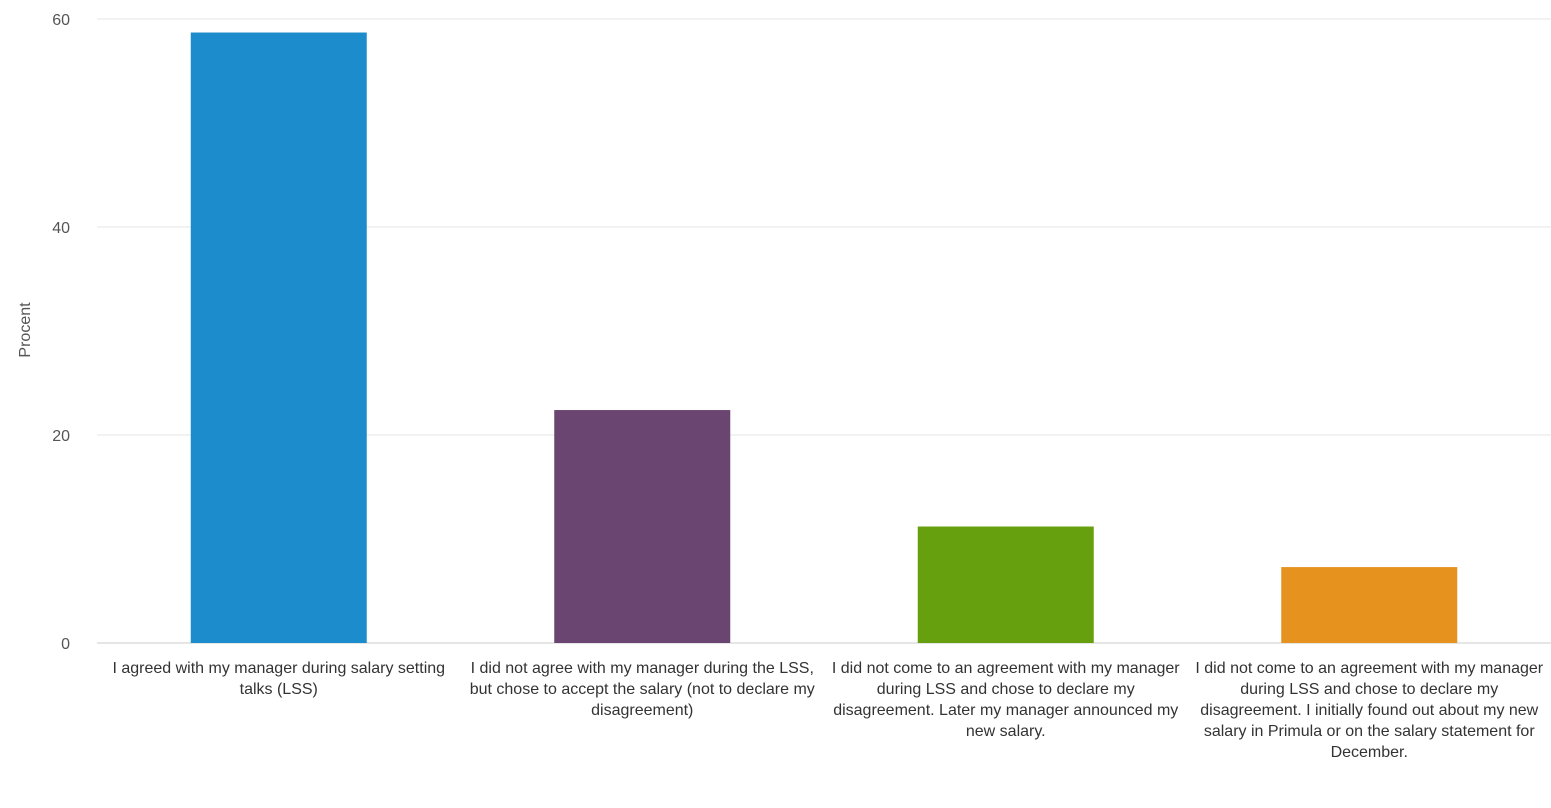 The width and height of the screenshot is (1551, 808). Describe the element at coordinates (25, 330) in the screenshot. I see `y-axis-title: Procent` at that location.